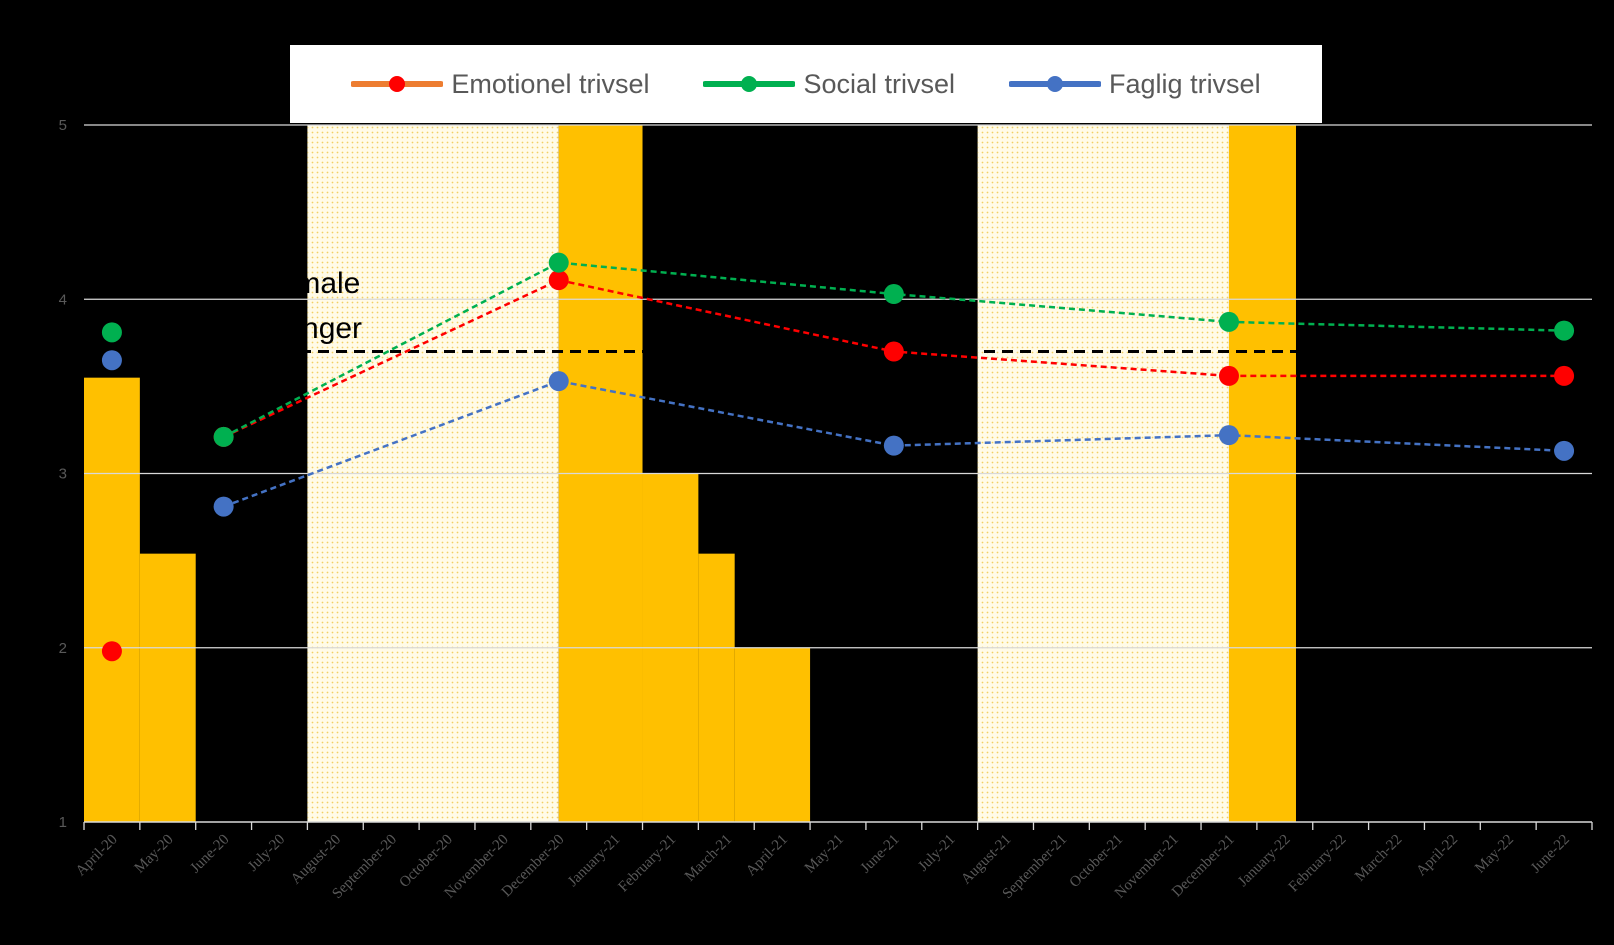  I want to click on x-tick-label-22: February-22, so click(1318, 864).